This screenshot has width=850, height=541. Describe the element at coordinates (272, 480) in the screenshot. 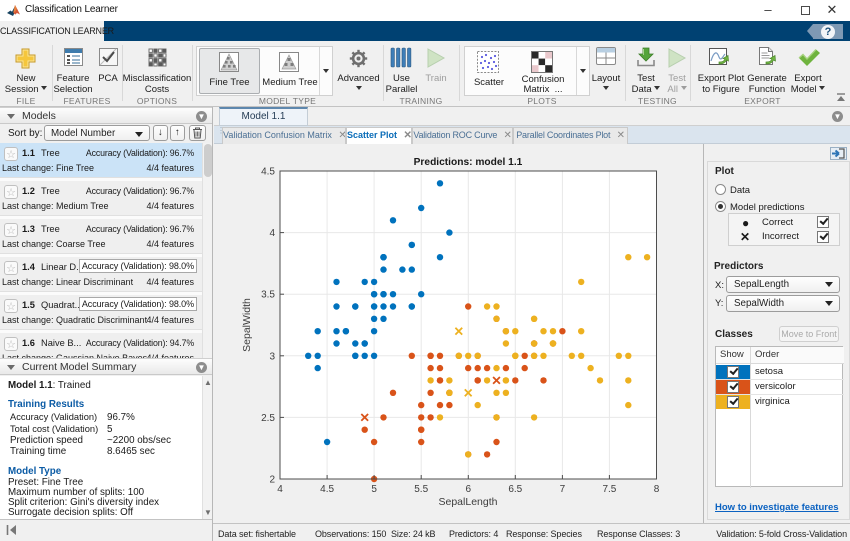

I see `svg-text: 2` at that location.